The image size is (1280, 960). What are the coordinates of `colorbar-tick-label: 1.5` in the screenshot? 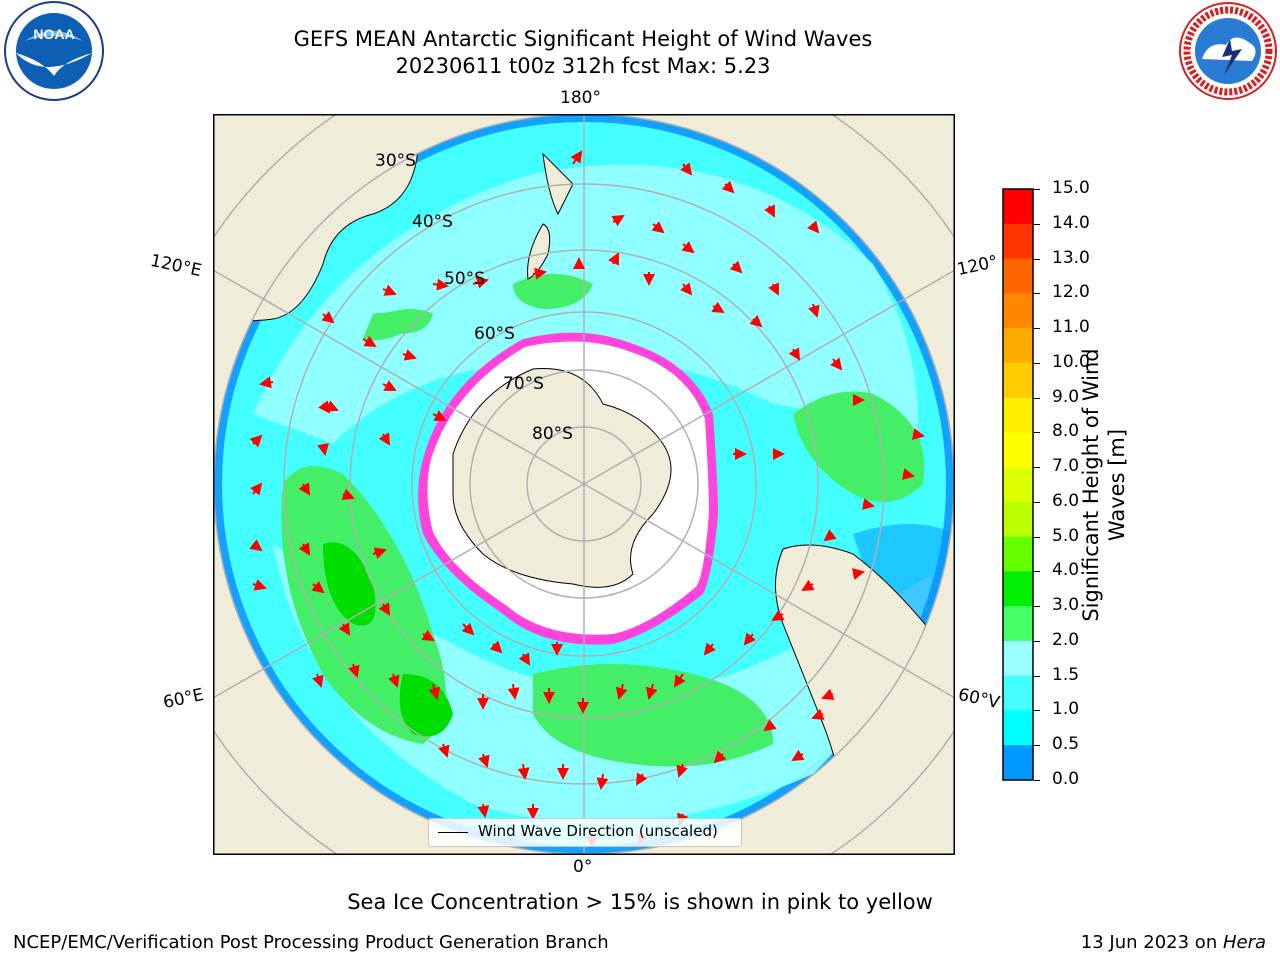 It's located at (1066, 674).